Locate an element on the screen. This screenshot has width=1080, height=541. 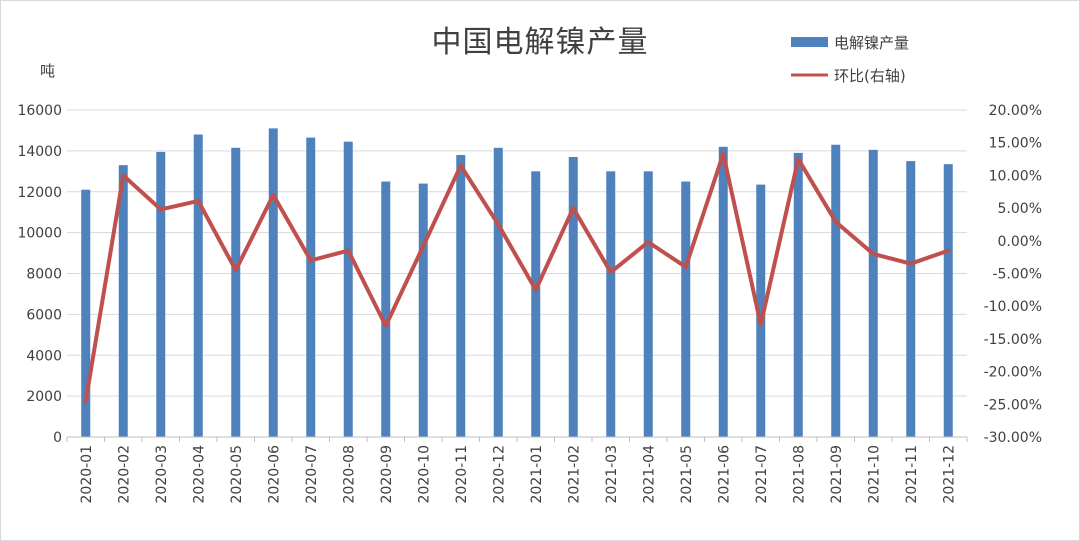
x-tick-label: 2020-04 is located at coordinates (199, 474).